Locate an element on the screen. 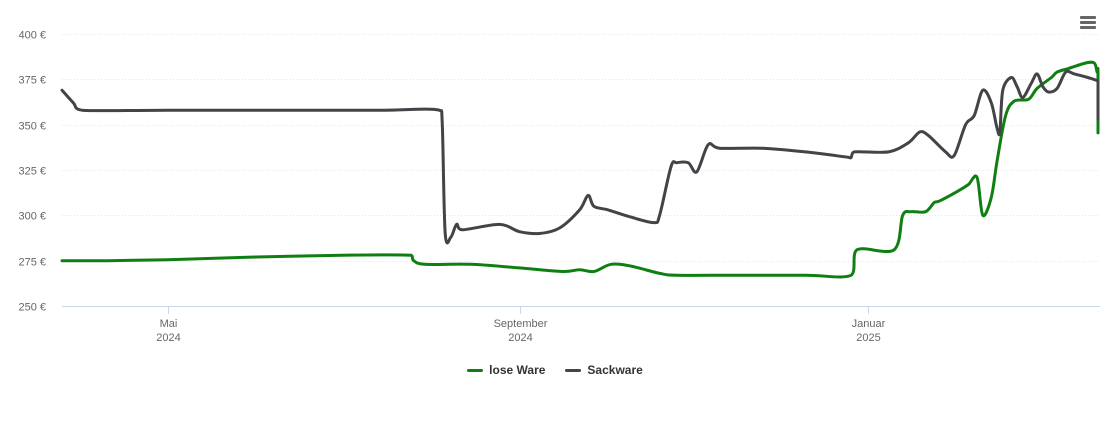  y-tick-label: 275 € is located at coordinates (32, 263).